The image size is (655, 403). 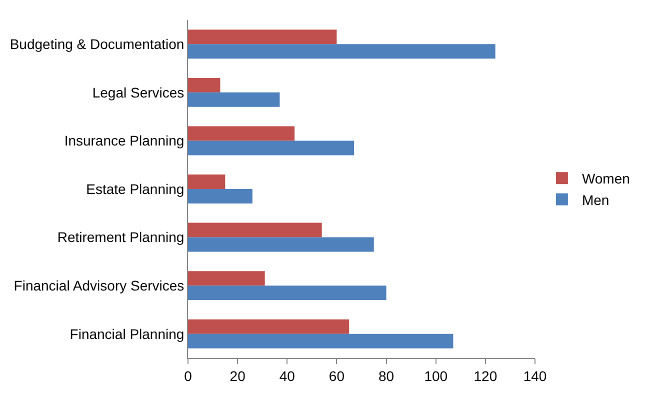 What do you see at coordinates (127, 334) in the screenshot?
I see `y-tick-label: Financial Planning` at bounding box center [127, 334].